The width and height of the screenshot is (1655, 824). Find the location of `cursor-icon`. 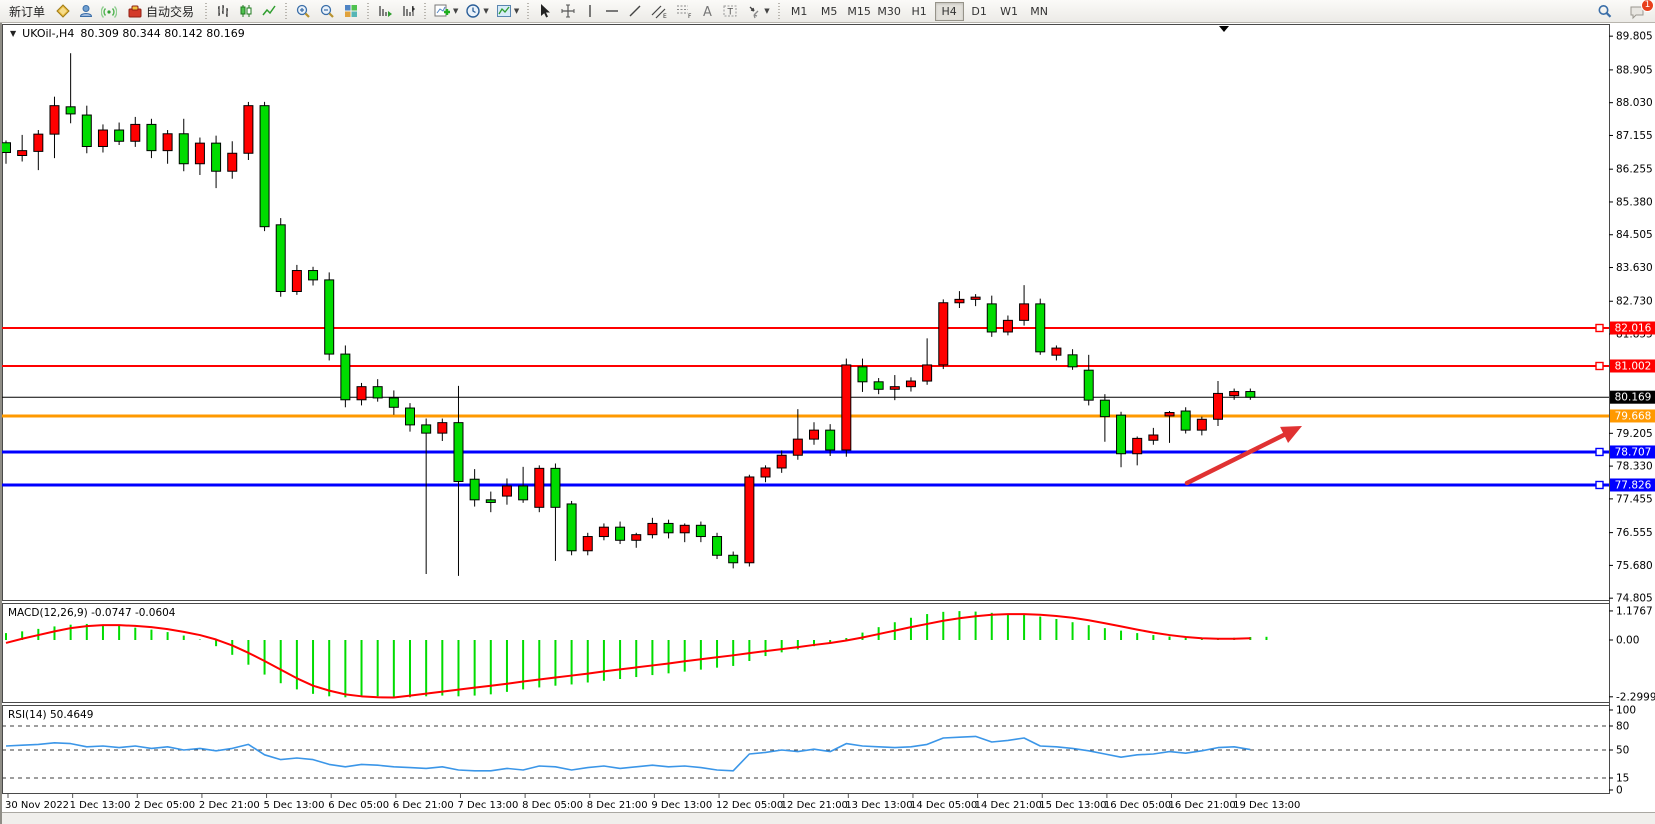

cursor-icon is located at coordinates (546, 11).